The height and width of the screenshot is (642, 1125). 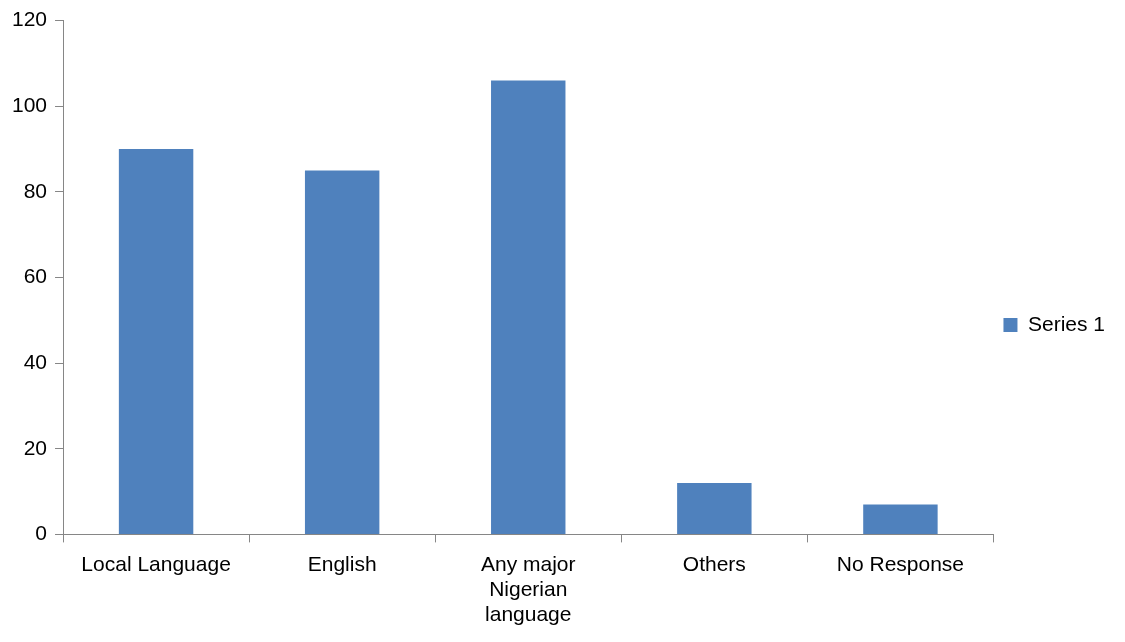 What do you see at coordinates (1066, 323) in the screenshot?
I see `legend-label: Series 1` at bounding box center [1066, 323].